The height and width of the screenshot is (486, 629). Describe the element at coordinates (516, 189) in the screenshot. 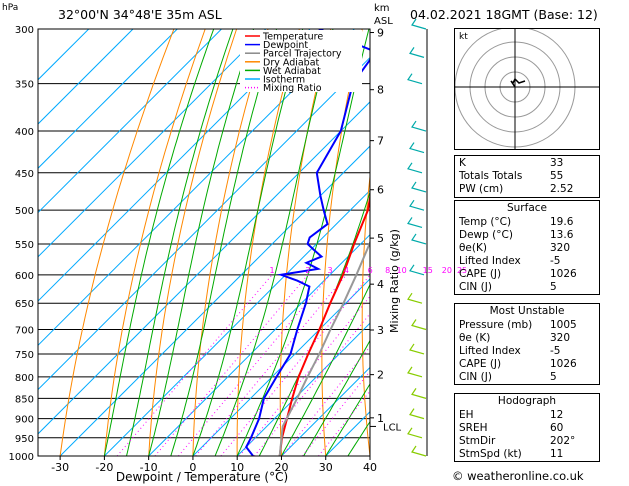

I see `index-pw: PW (cm) 2.52` at that location.